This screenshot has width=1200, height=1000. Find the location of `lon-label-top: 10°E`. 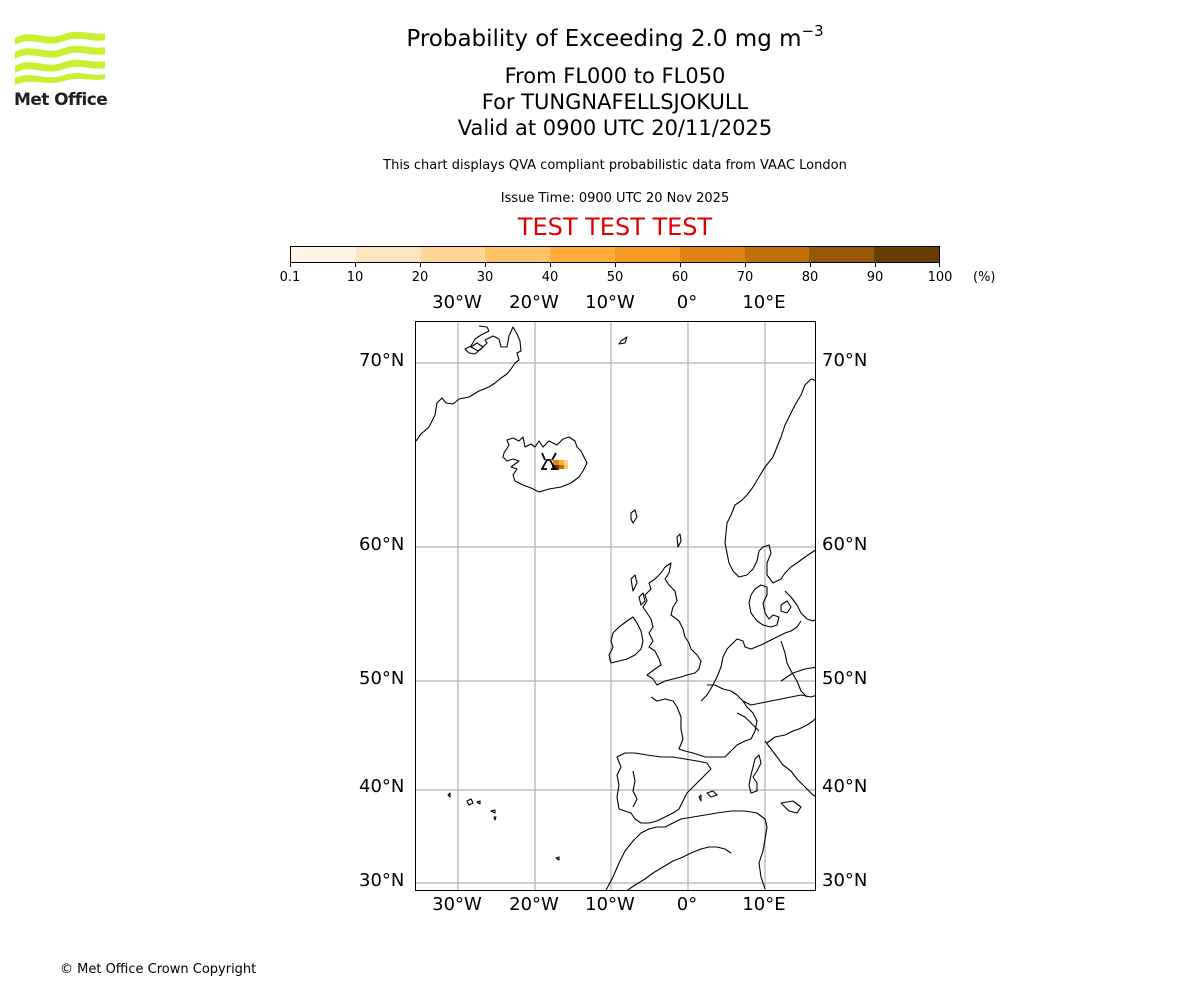

lon-label-top: 10°E is located at coordinates (764, 302).